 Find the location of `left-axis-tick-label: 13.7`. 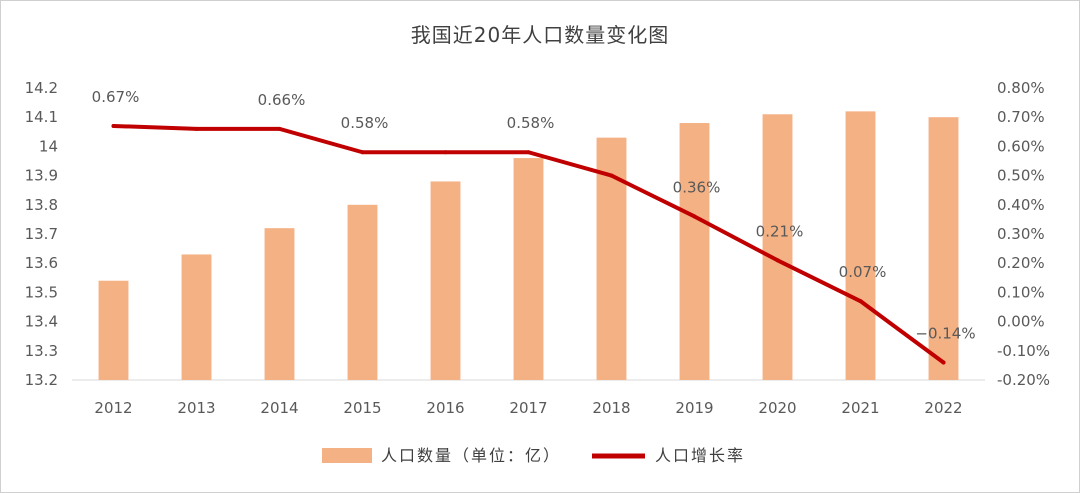

left-axis-tick-label: 13.7 is located at coordinates (41, 234).